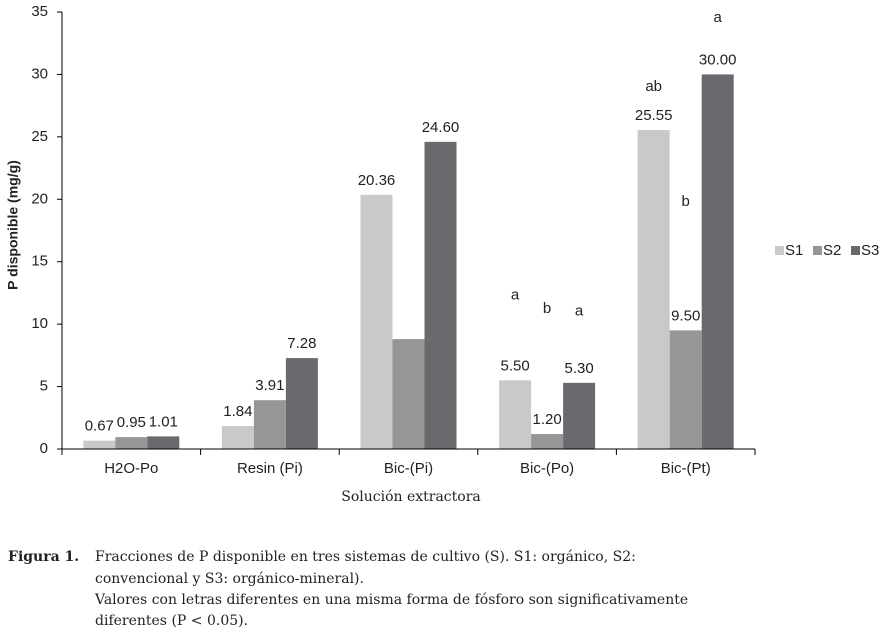 Image resolution: width=890 pixels, height=633 pixels. Describe the element at coordinates (547, 468) in the screenshot. I see `x-tick-label: Bic-(Po)` at that location.